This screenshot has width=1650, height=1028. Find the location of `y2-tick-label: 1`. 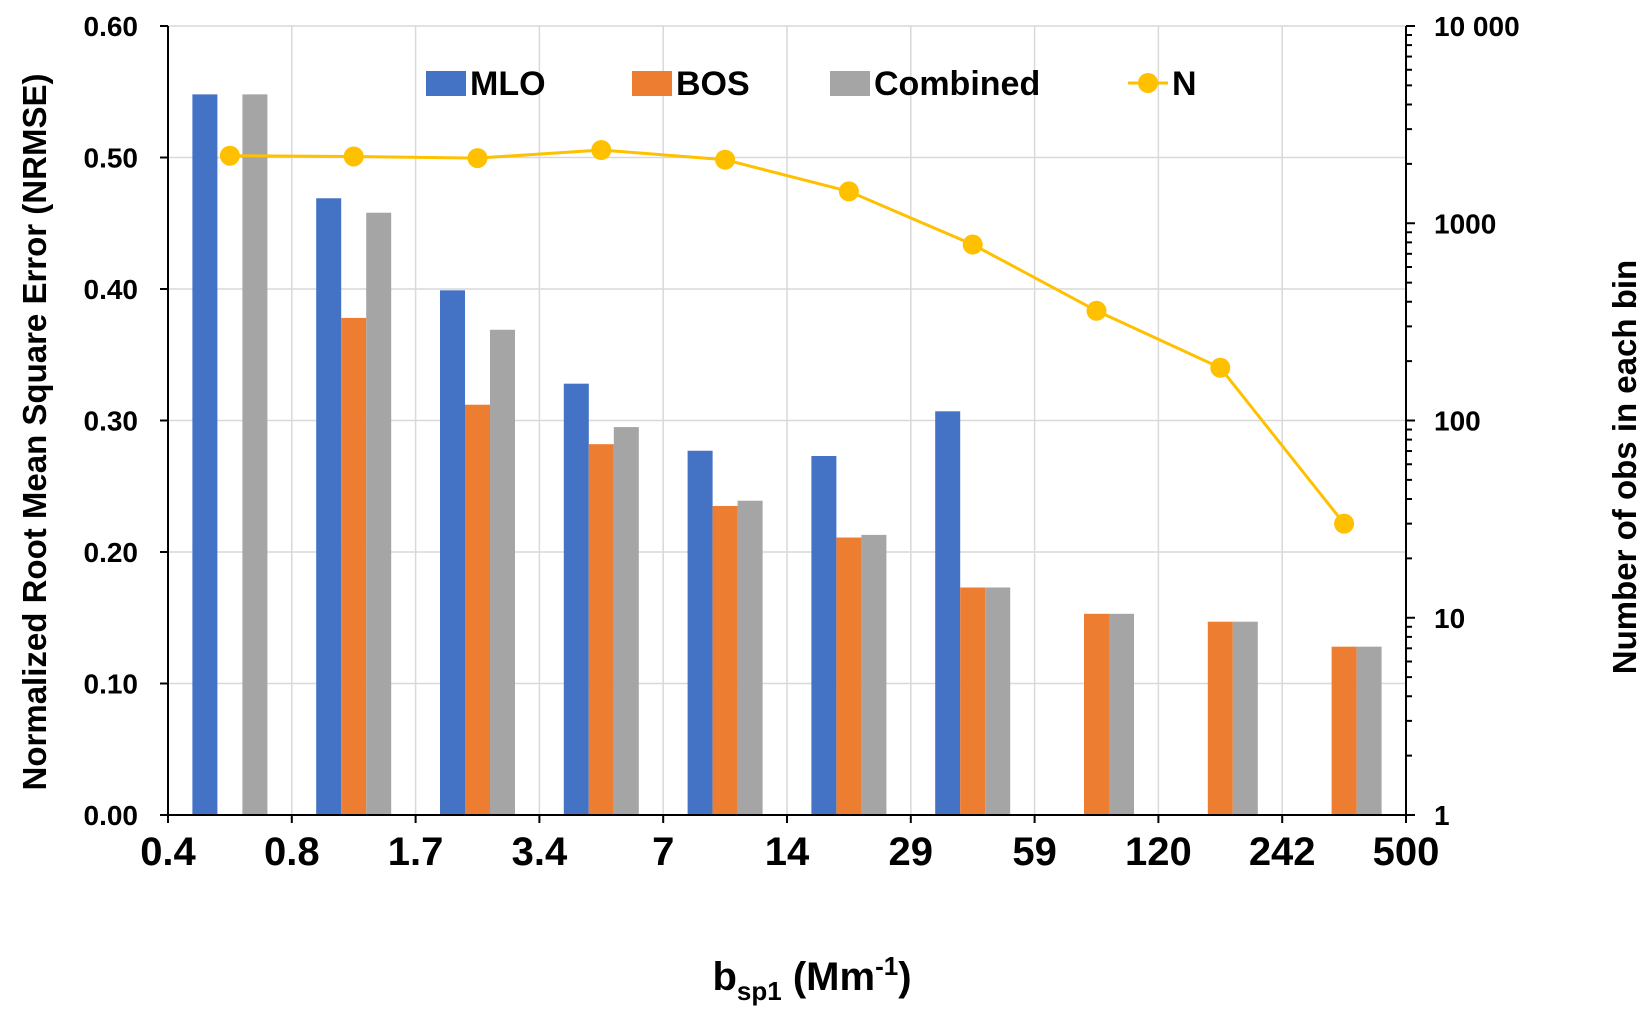

y2-tick-label: 1 is located at coordinates (1442, 815).